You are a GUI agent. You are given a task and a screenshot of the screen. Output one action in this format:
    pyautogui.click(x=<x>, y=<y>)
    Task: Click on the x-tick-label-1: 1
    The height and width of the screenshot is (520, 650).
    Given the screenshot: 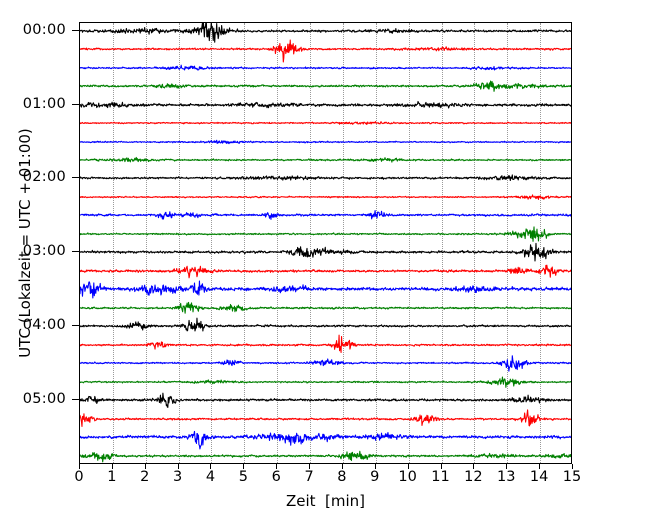 What is the action you would take?
    pyautogui.click(x=112, y=477)
    